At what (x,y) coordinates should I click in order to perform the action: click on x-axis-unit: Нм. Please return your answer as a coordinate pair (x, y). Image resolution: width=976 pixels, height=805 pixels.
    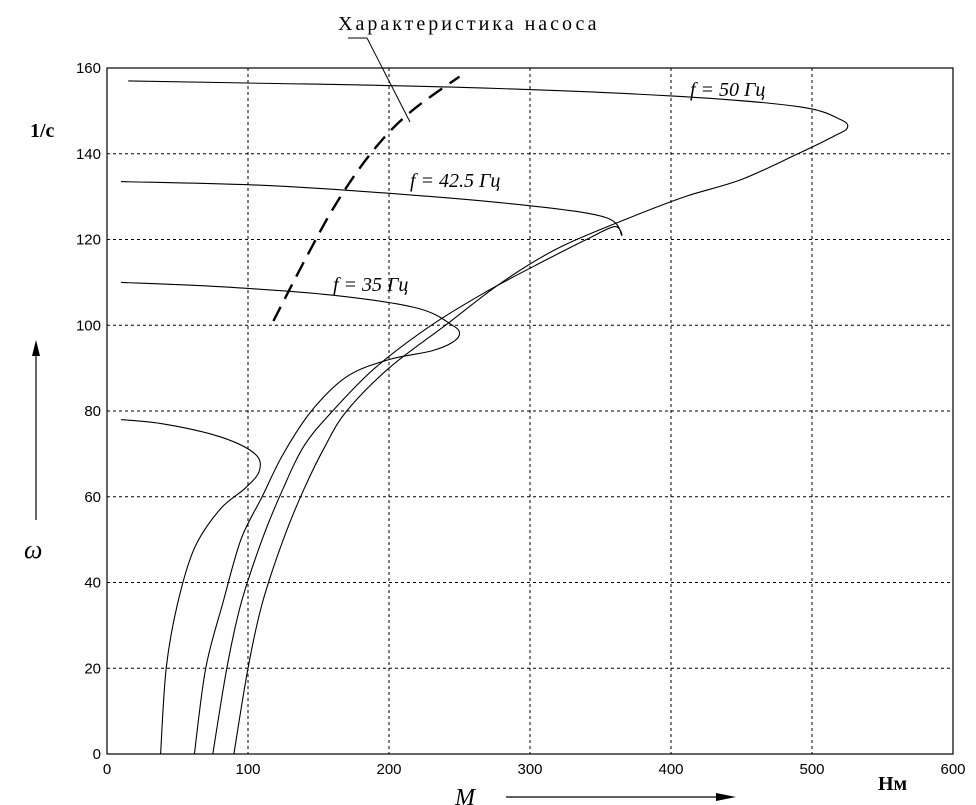
    Looking at the image, I should click on (892, 784).